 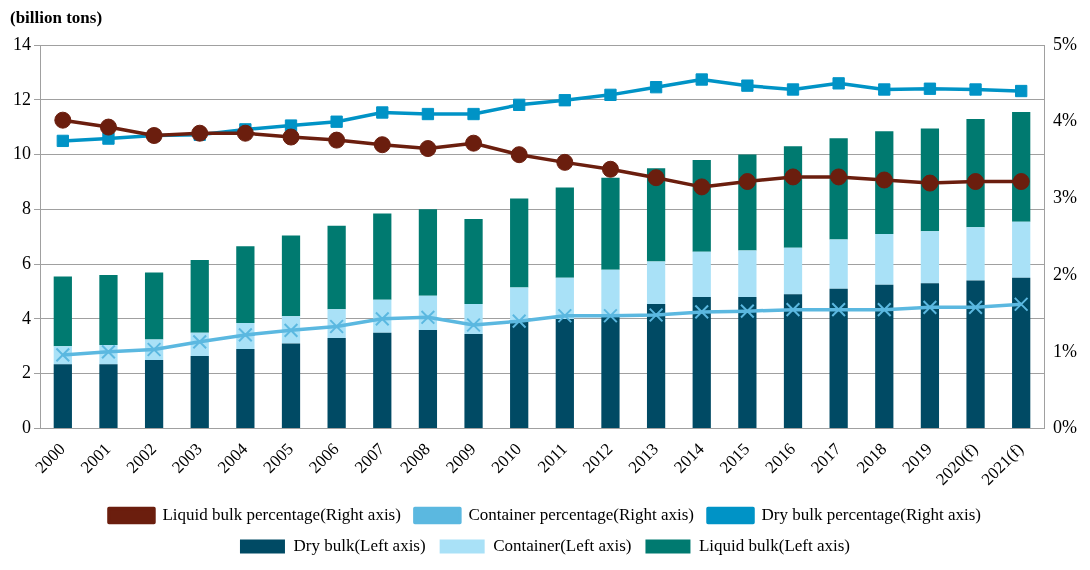 I want to click on y2-tick-label: 2%, so click(x=1065, y=273).